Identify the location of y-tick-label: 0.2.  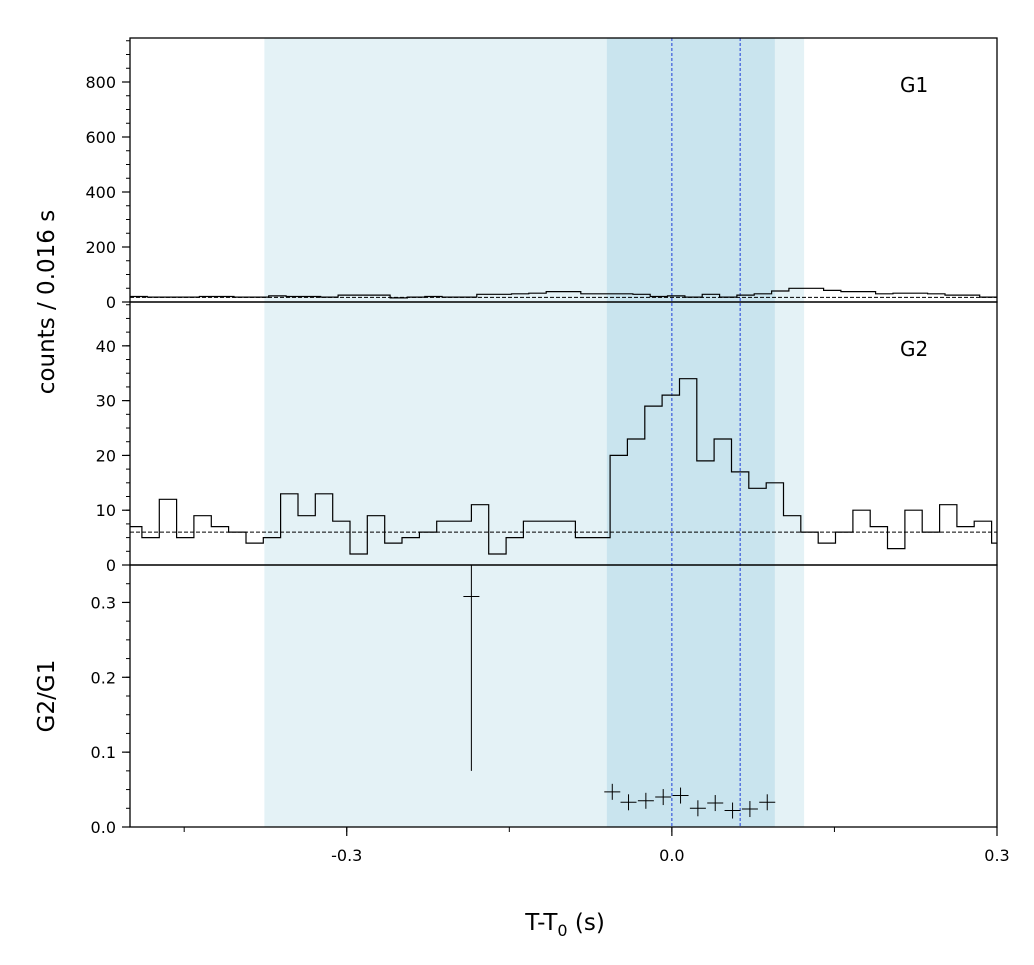
(103, 677).